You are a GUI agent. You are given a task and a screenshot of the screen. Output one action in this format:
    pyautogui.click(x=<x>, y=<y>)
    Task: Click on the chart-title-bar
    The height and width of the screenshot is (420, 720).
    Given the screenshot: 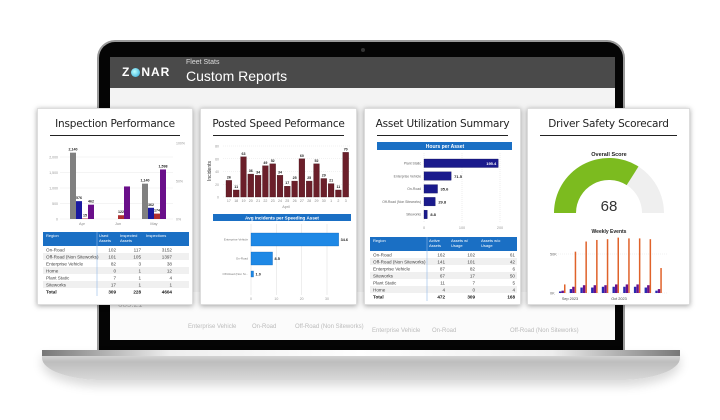 What is the action you would take?
    pyautogui.click(x=282, y=217)
    